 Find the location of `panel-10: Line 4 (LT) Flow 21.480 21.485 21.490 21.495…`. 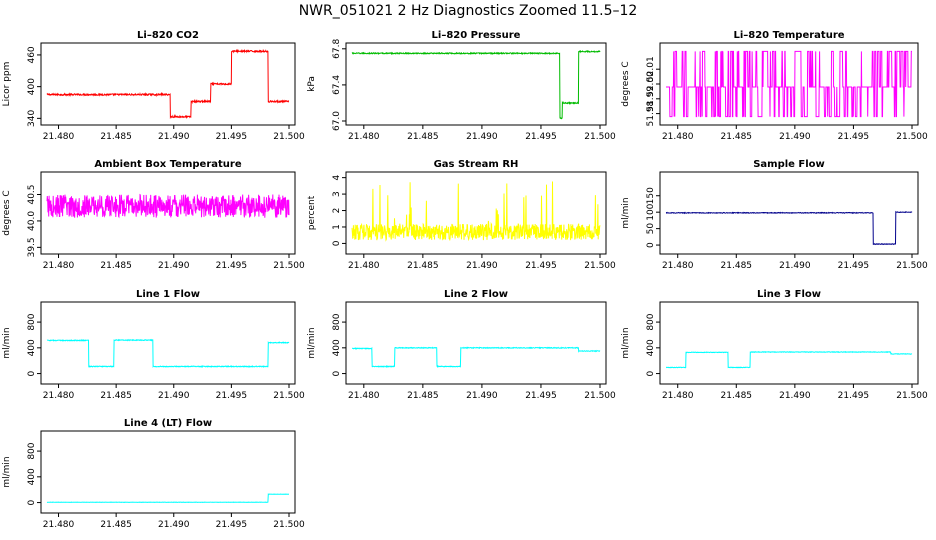

panel-10: Line 4 (LT) Flow 21.480 21.485 21.490 21.495… is located at coordinates (153, 474).